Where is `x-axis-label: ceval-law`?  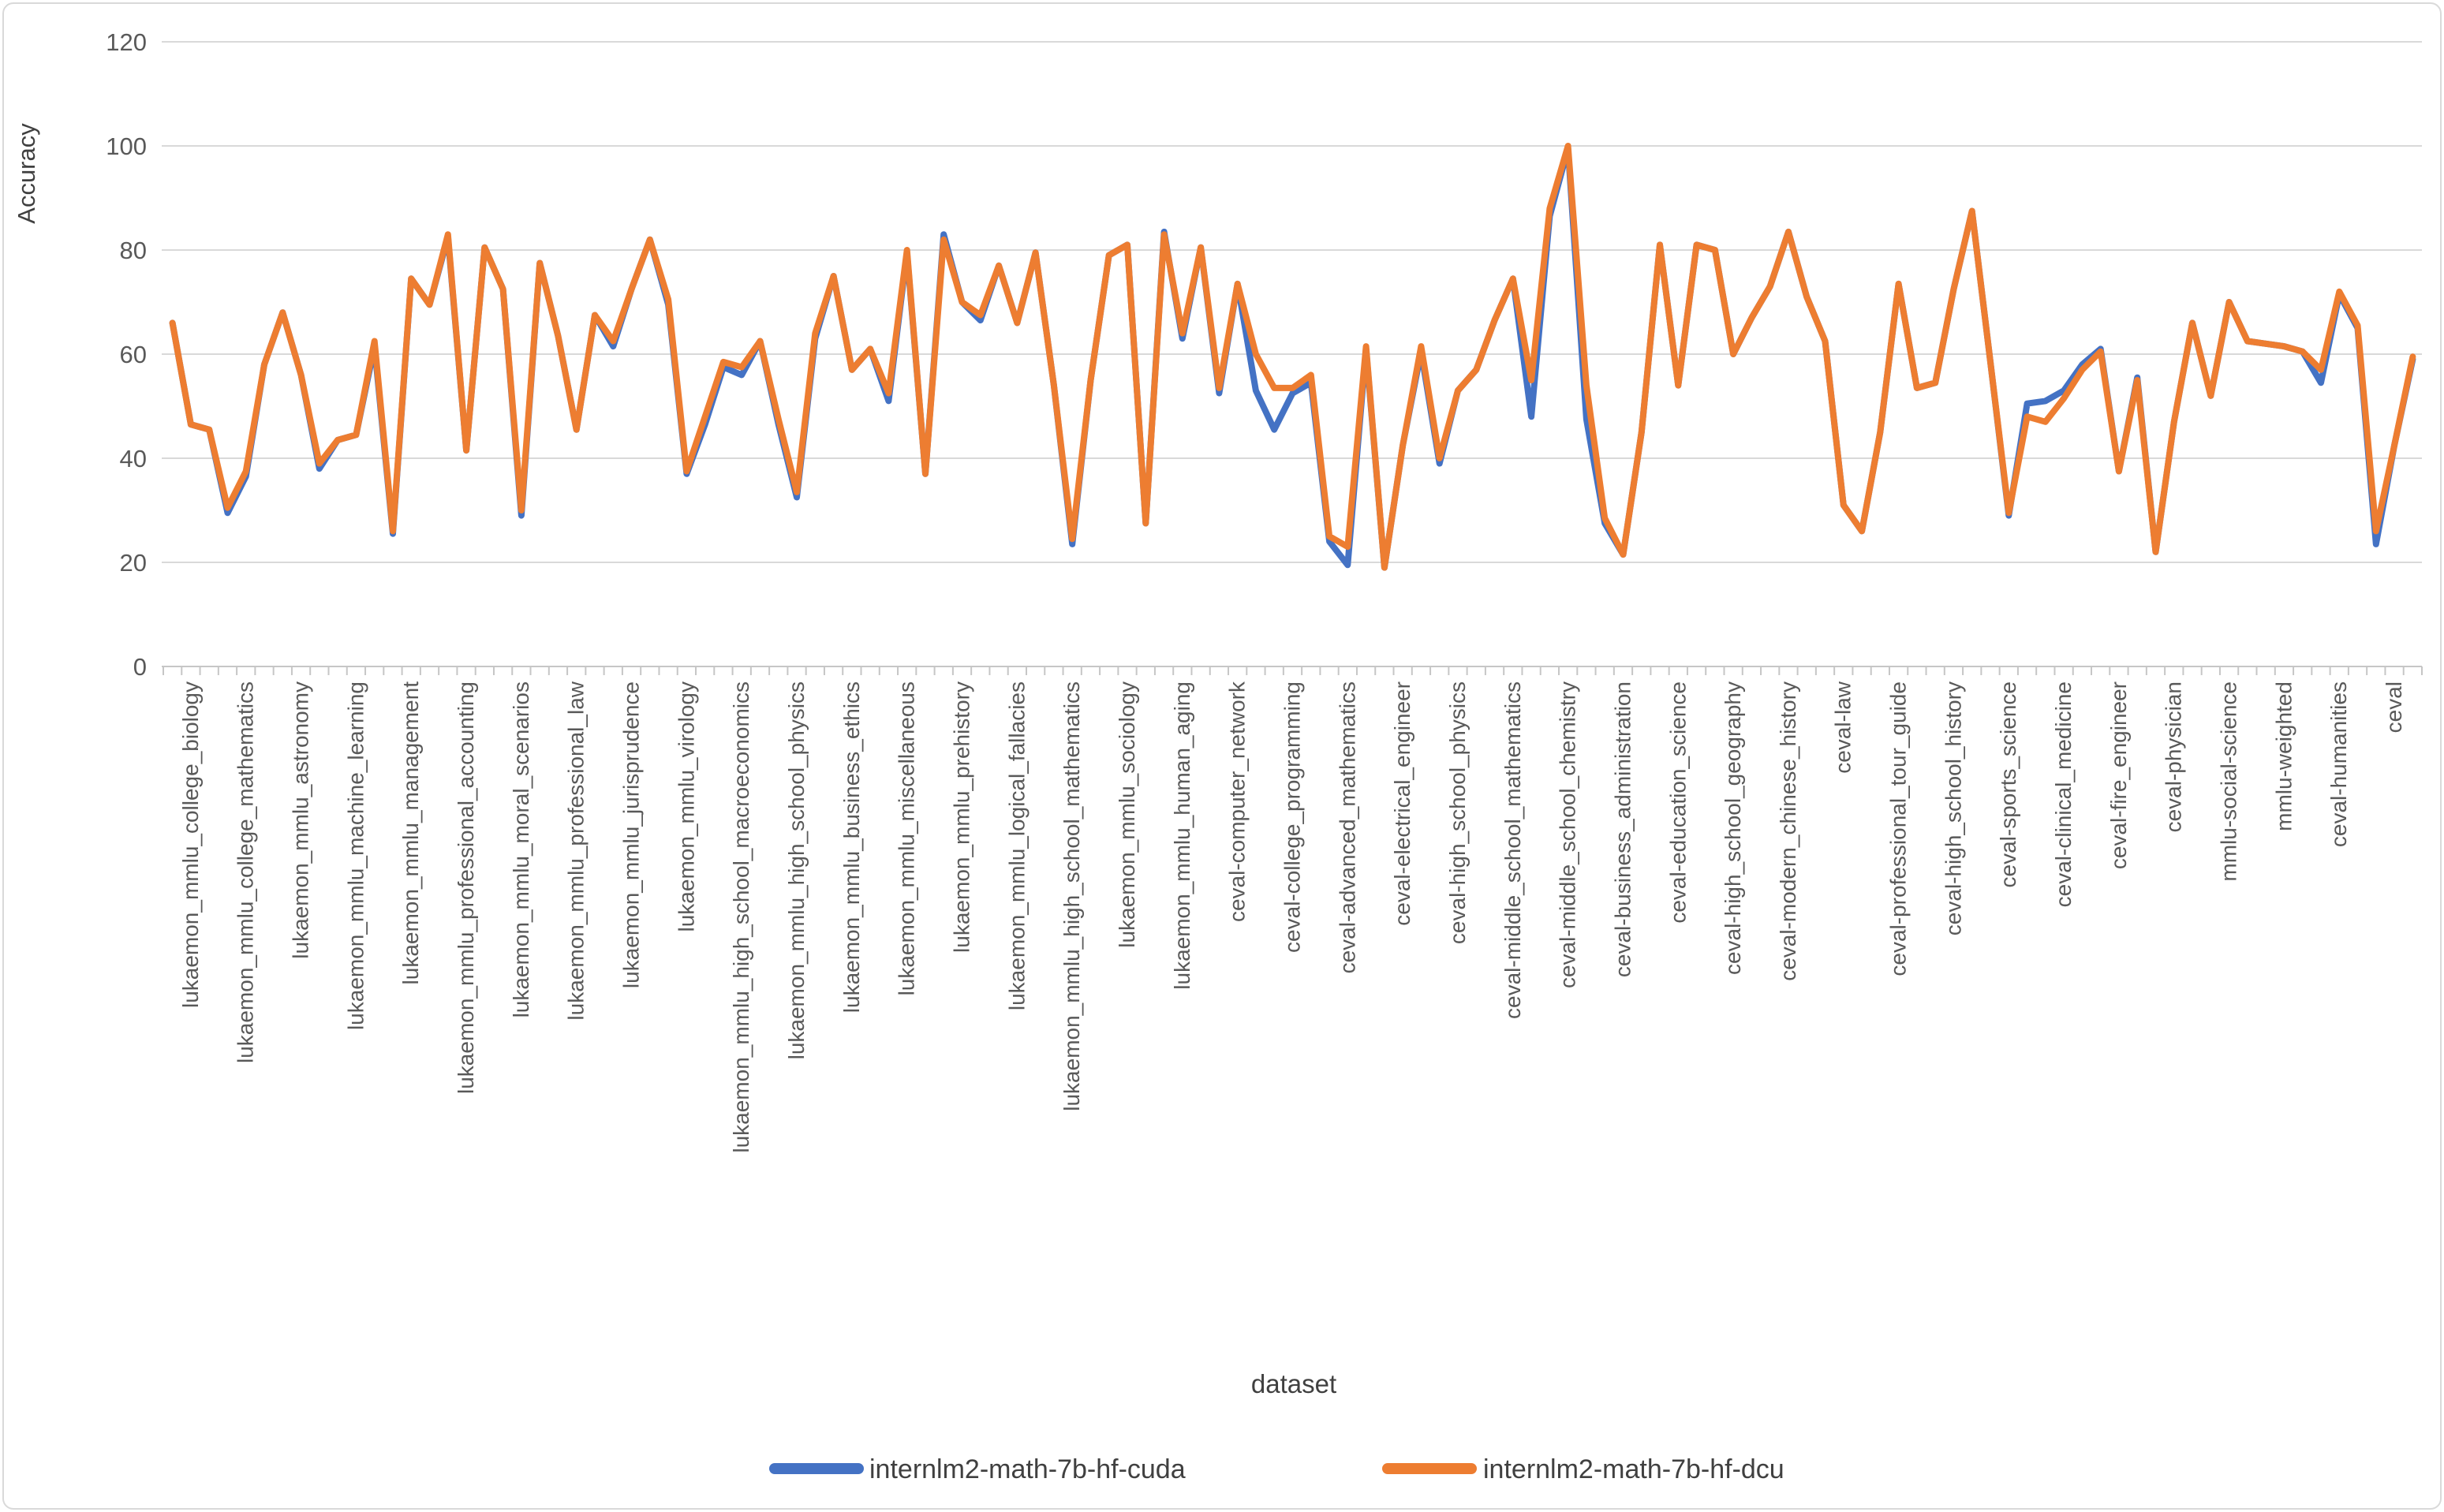 x-axis-label: ceval-law is located at coordinates (1843, 727).